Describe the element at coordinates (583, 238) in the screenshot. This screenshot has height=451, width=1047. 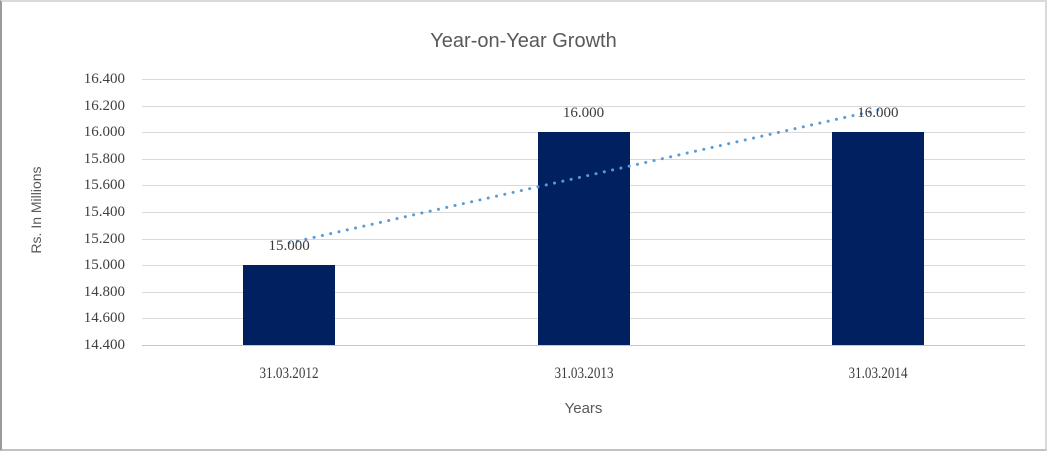
I see `bar-31.03.2013` at that location.